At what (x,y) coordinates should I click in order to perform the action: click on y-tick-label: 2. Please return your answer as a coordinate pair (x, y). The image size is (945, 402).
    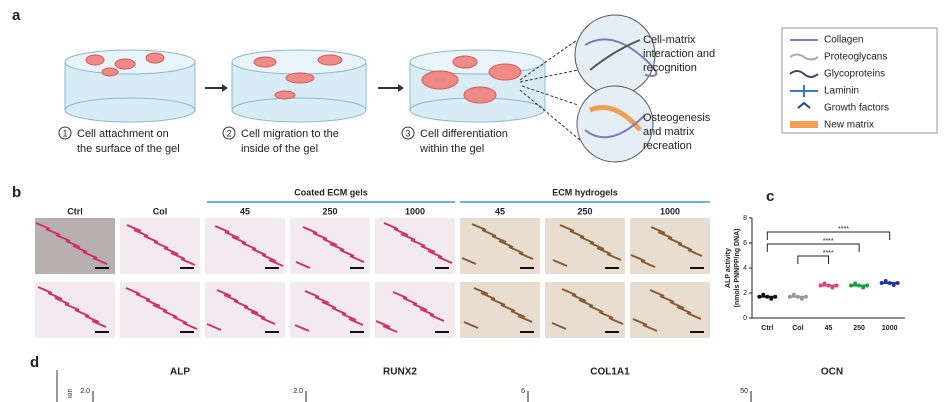
    Looking at the image, I should click on (745, 293).